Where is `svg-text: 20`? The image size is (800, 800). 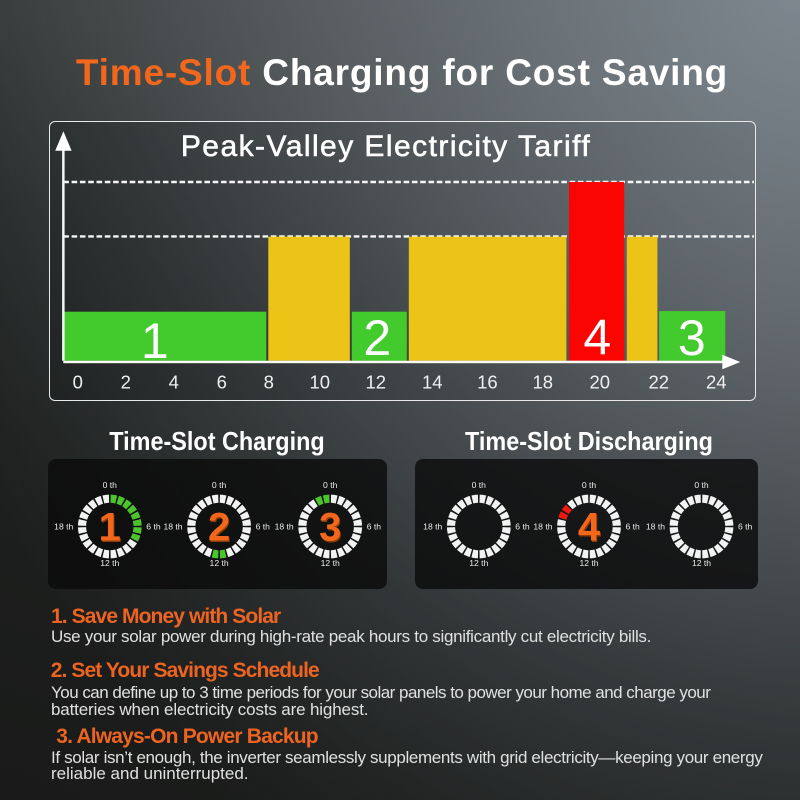 svg-text: 20 is located at coordinates (600, 382).